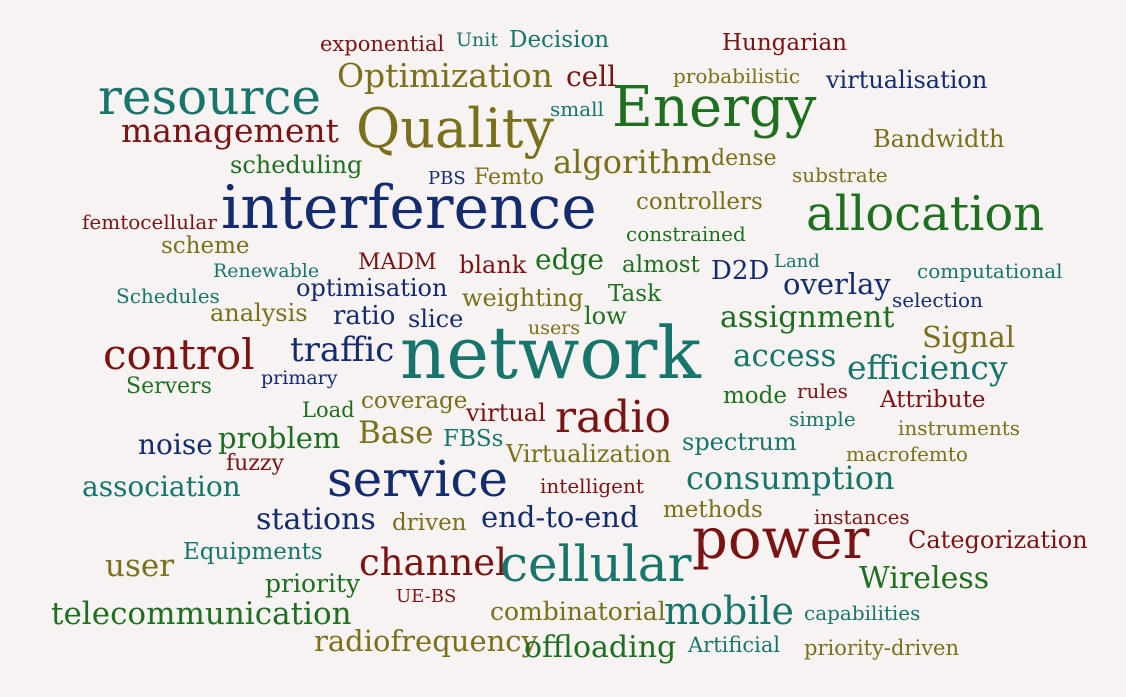  I want to click on word: Femto, so click(509, 177).